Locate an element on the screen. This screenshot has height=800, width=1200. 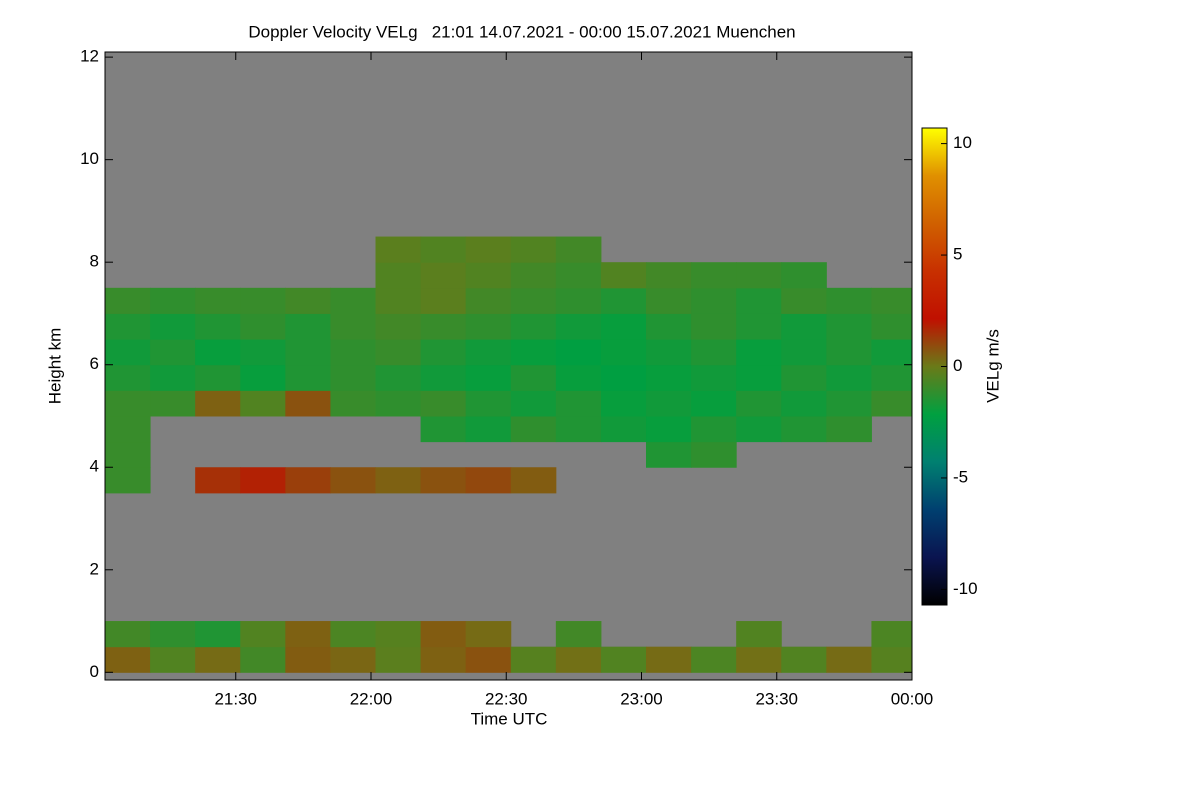
colorbar-tick-label: 0 is located at coordinates (957, 365).